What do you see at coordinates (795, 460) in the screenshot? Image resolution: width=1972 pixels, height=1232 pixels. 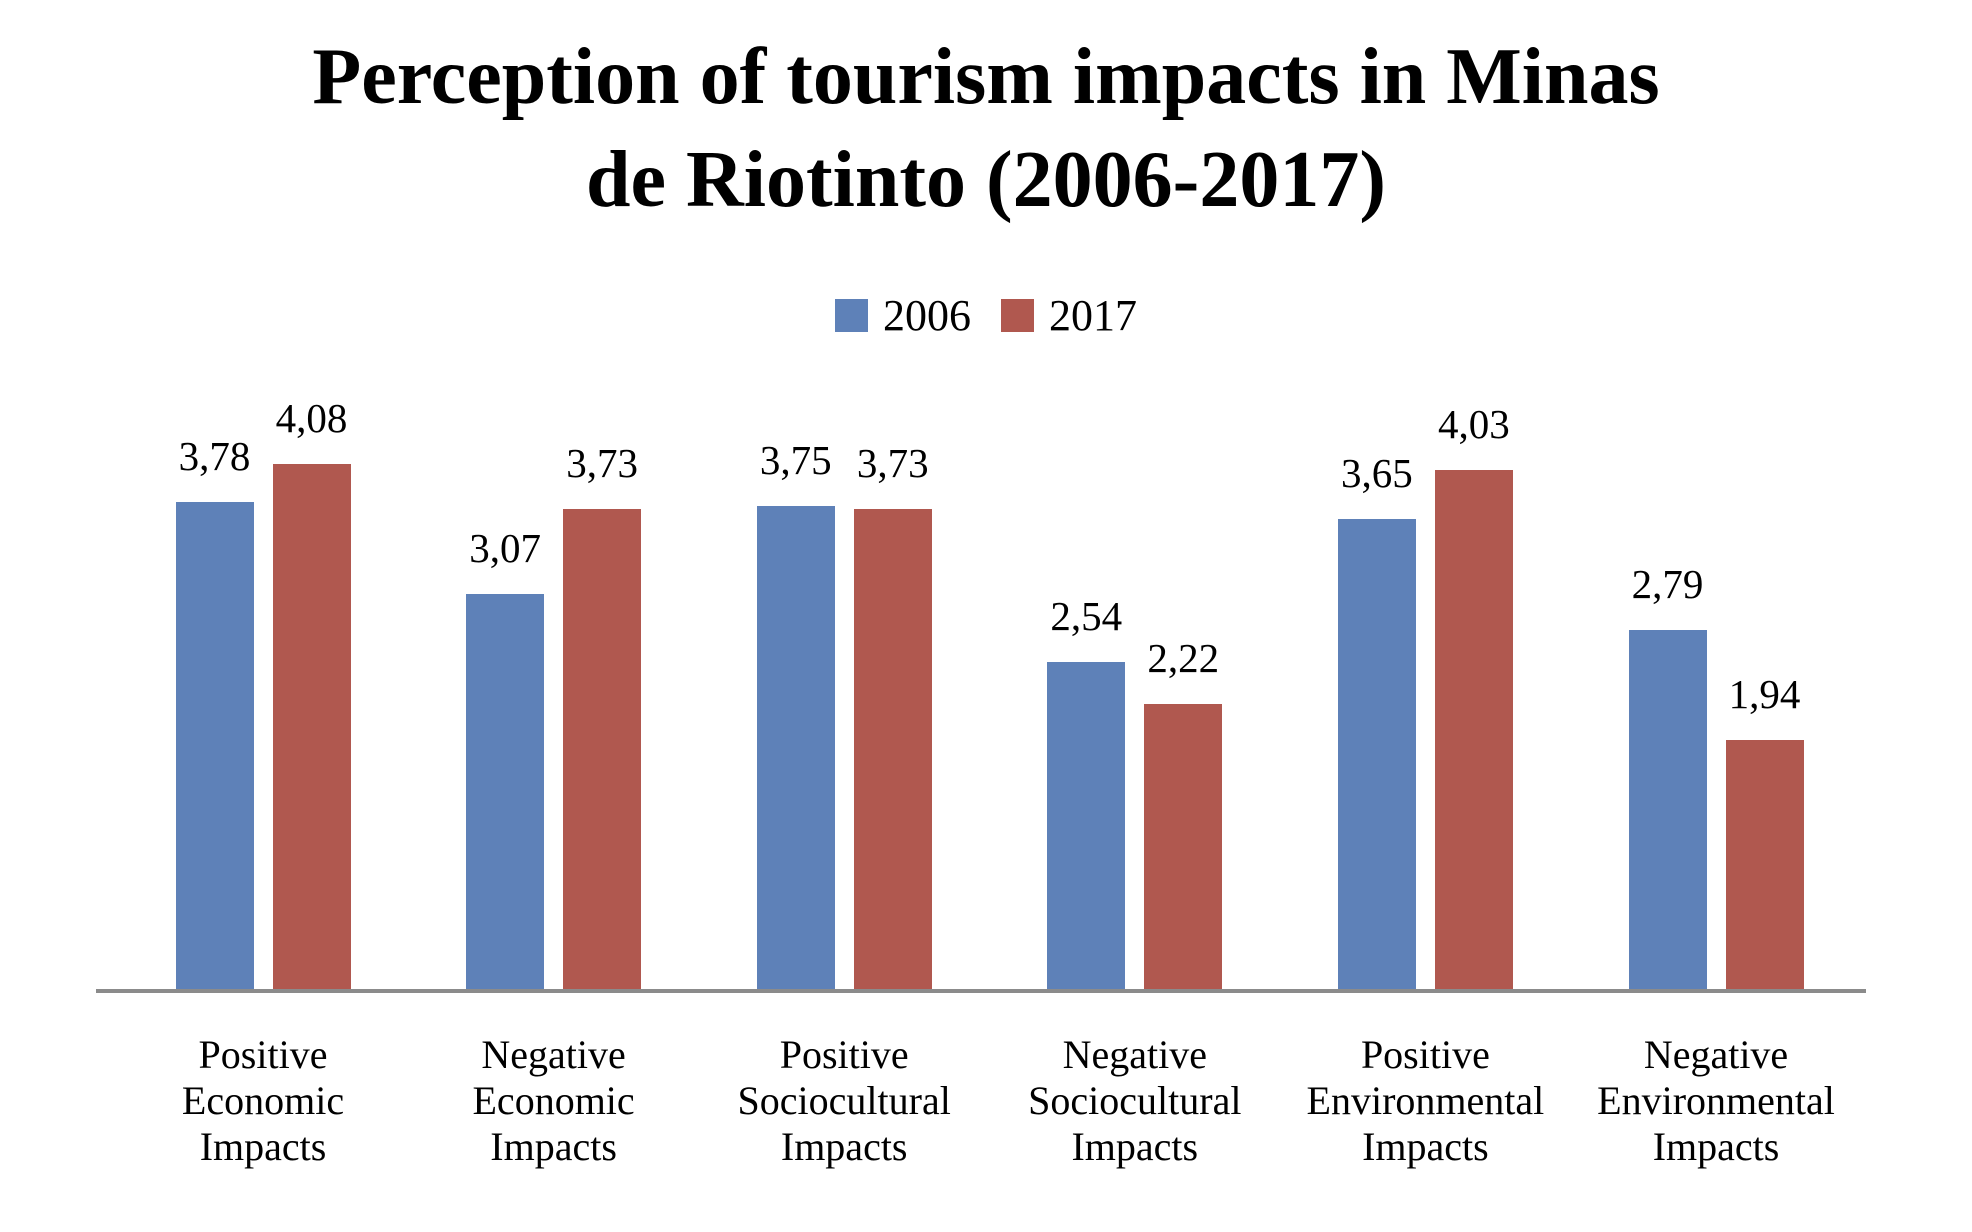 I see `bar-value-label: 3,75` at bounding box center [795, 460].